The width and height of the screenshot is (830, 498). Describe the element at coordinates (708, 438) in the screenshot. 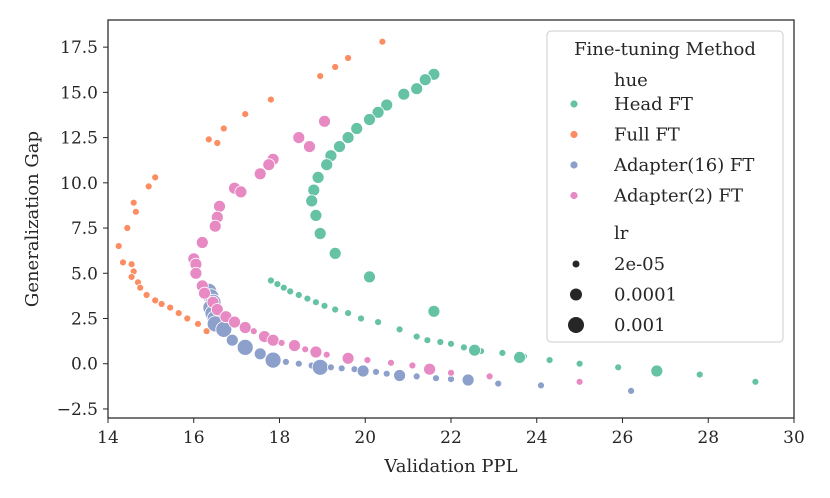

I see `x-tick-label: 28` at that location.